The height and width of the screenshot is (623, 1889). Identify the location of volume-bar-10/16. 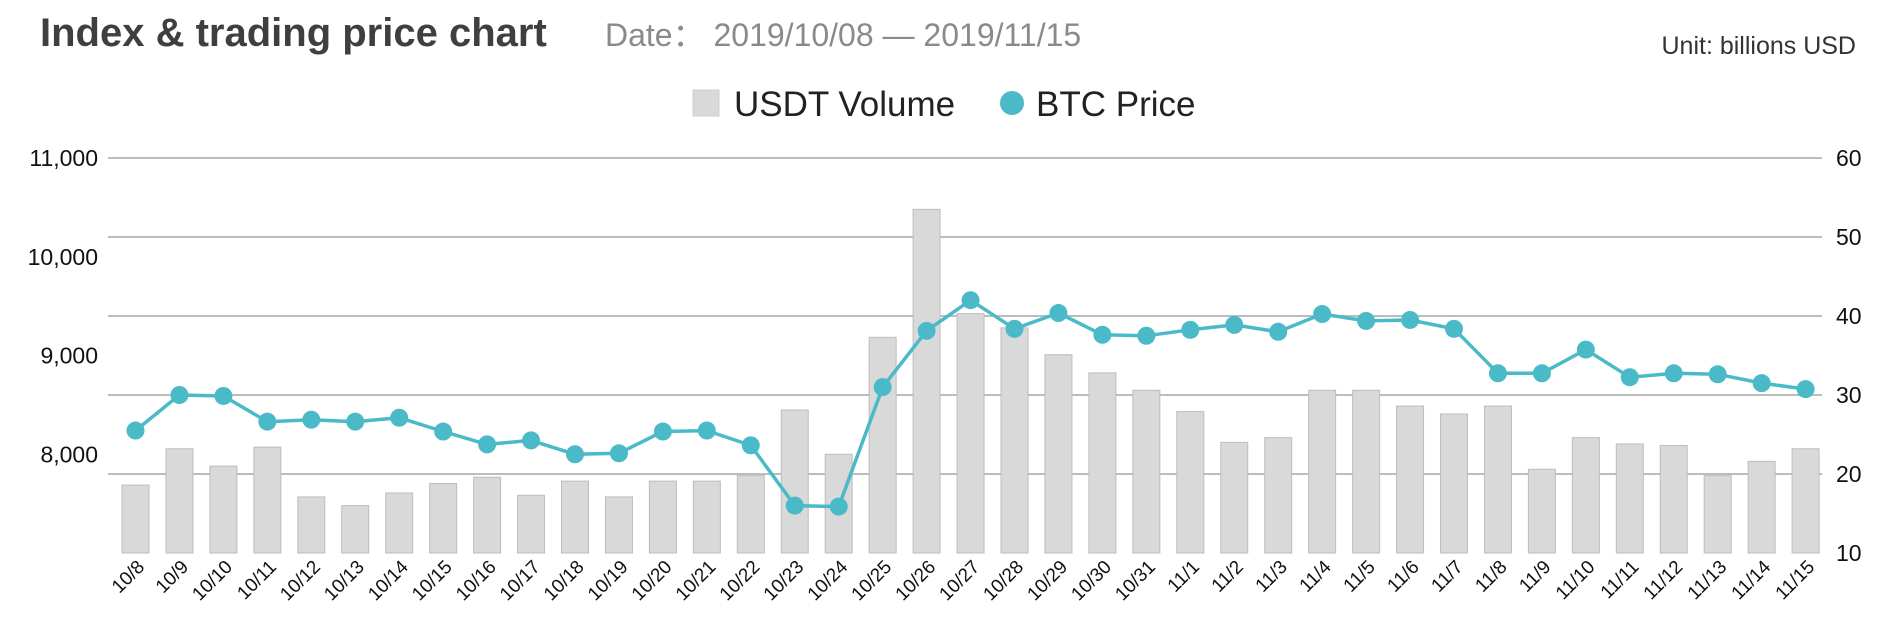
(487, 515).